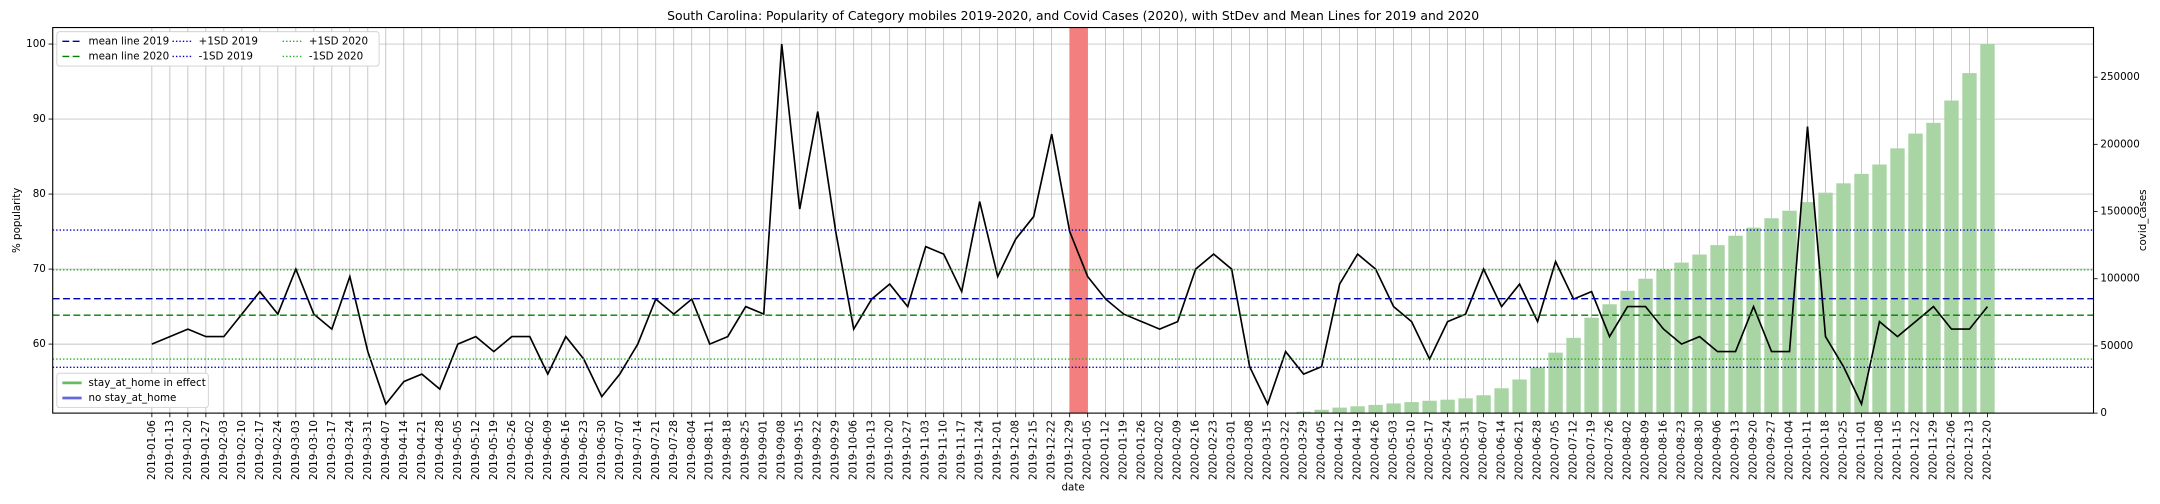 The height and width of the screenshot is (504, 2160). What do you see at coordinates (1178, 450) in the screenshot?
I see `x-tick-label: 2020-02-09` at bounding box center [1178, 450].